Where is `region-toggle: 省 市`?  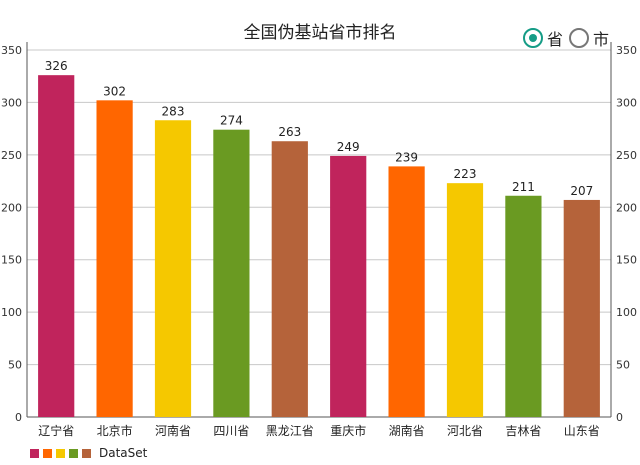 region-toggle: 省 市 is located at coordinates (566, 38).